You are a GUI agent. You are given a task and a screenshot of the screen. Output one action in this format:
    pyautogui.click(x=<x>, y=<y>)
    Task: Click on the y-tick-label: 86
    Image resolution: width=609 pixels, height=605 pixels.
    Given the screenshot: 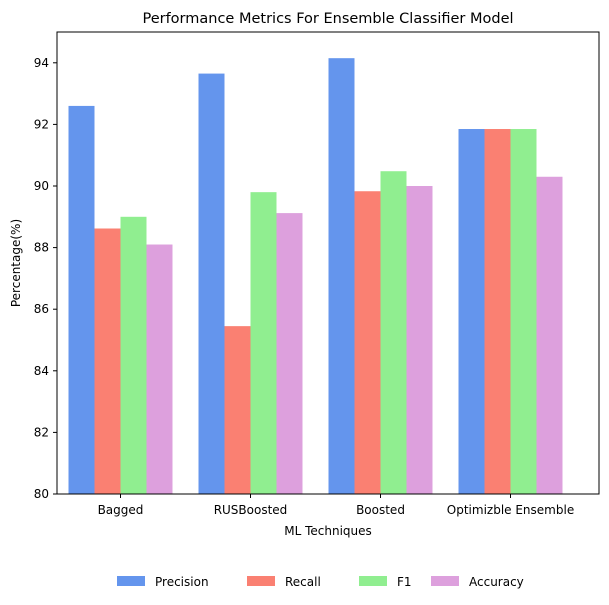 What is the action you would take?
    pyautogui.click(x=41, y=309)
    